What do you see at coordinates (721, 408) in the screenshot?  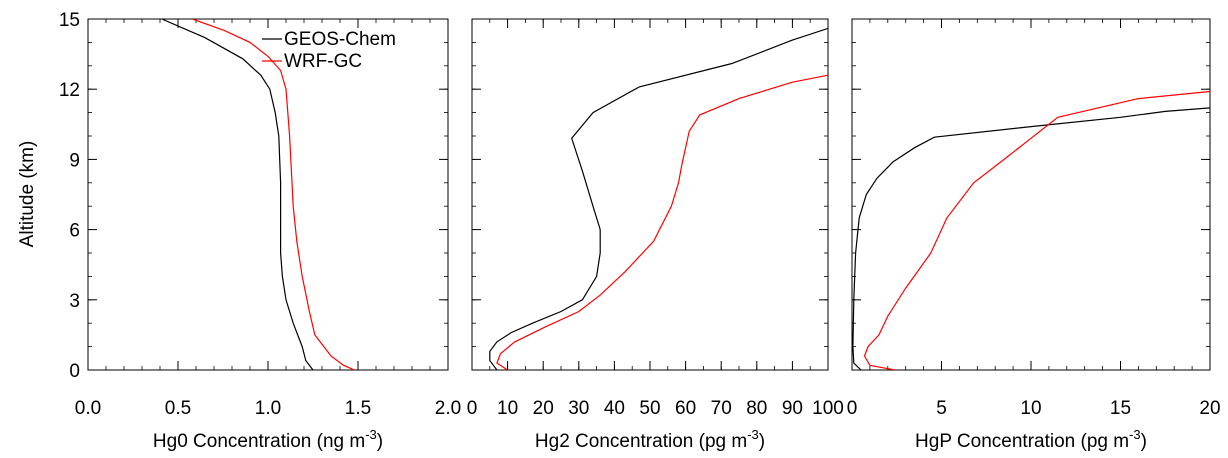 I see `x-tick-label: 70` at bounding box center [721, 408].